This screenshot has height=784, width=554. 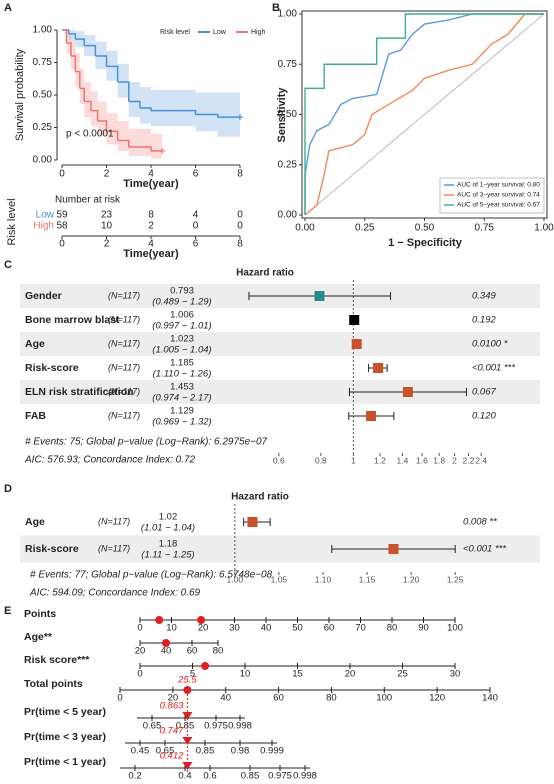 I want to click on tick-label: 0.975, so click(x=216, y=726).